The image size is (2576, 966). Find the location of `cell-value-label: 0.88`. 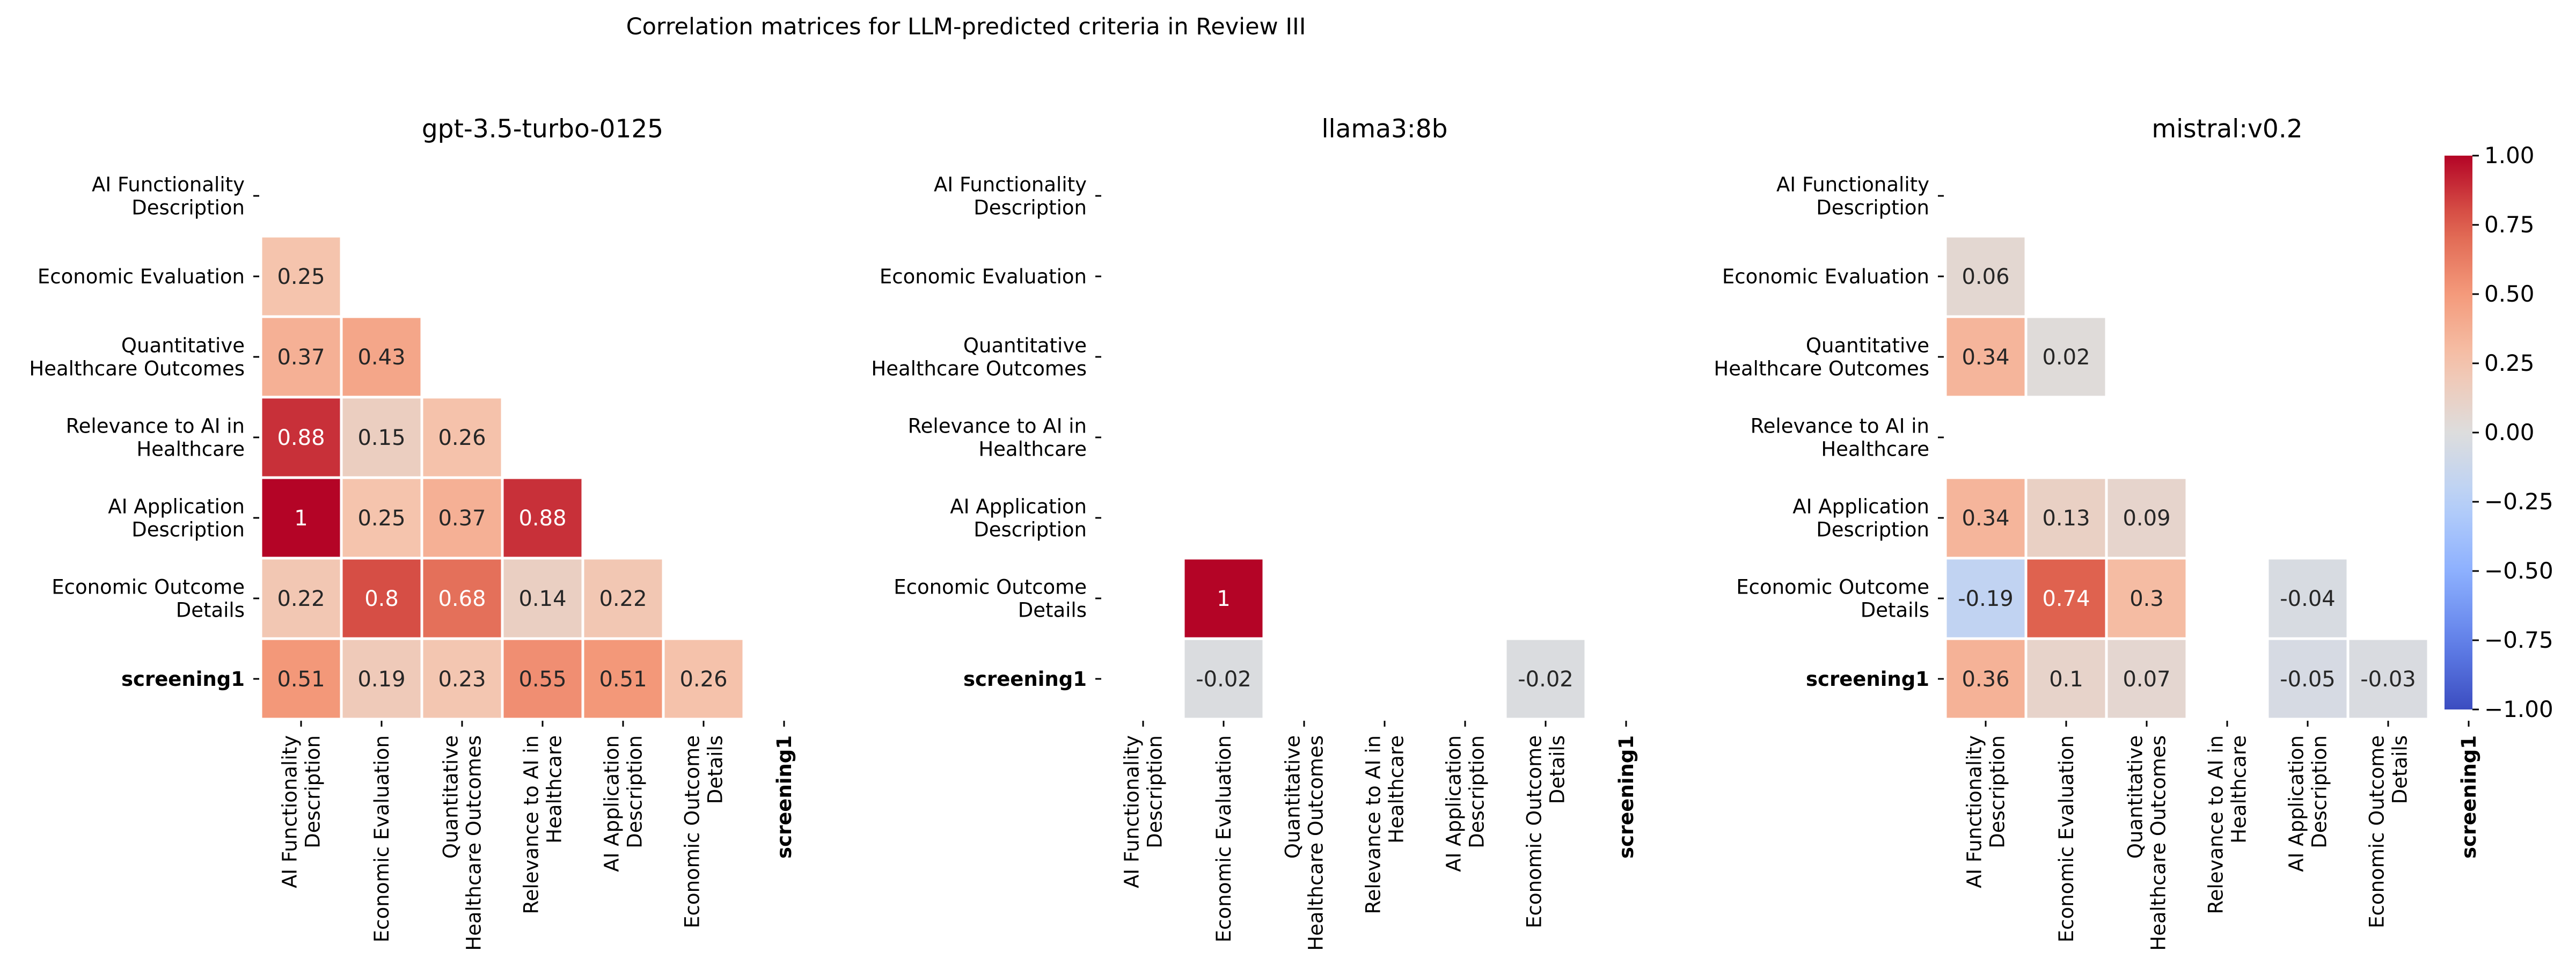

cell-value-label: 0.88 is located at coordinates (542, 518).